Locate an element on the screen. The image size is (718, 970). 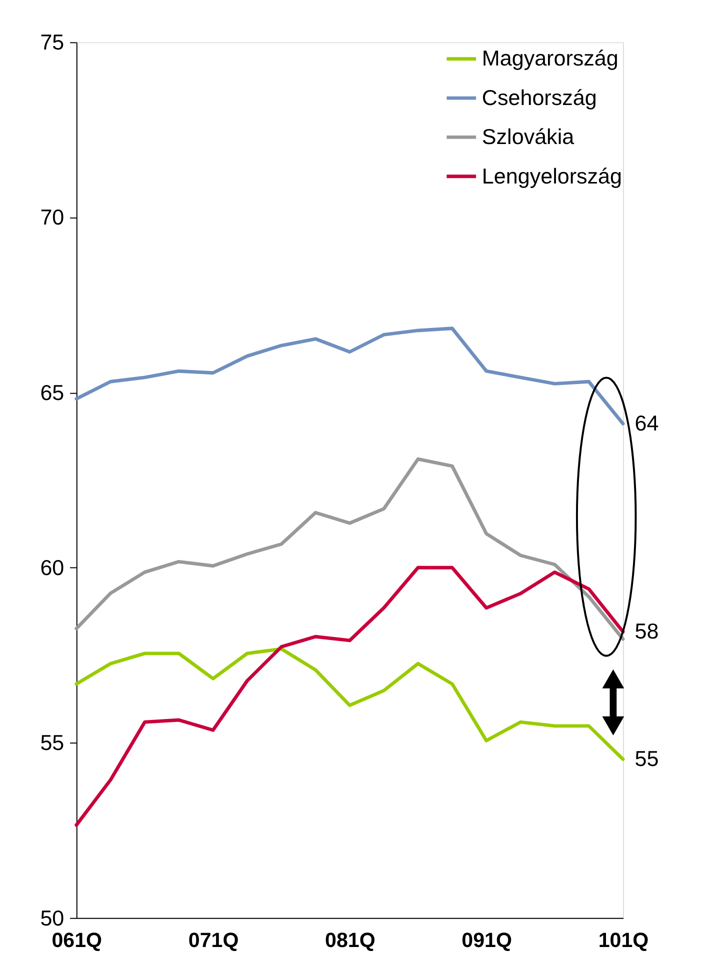
y-tick-label: 75 is located at coordinates (52, 42).